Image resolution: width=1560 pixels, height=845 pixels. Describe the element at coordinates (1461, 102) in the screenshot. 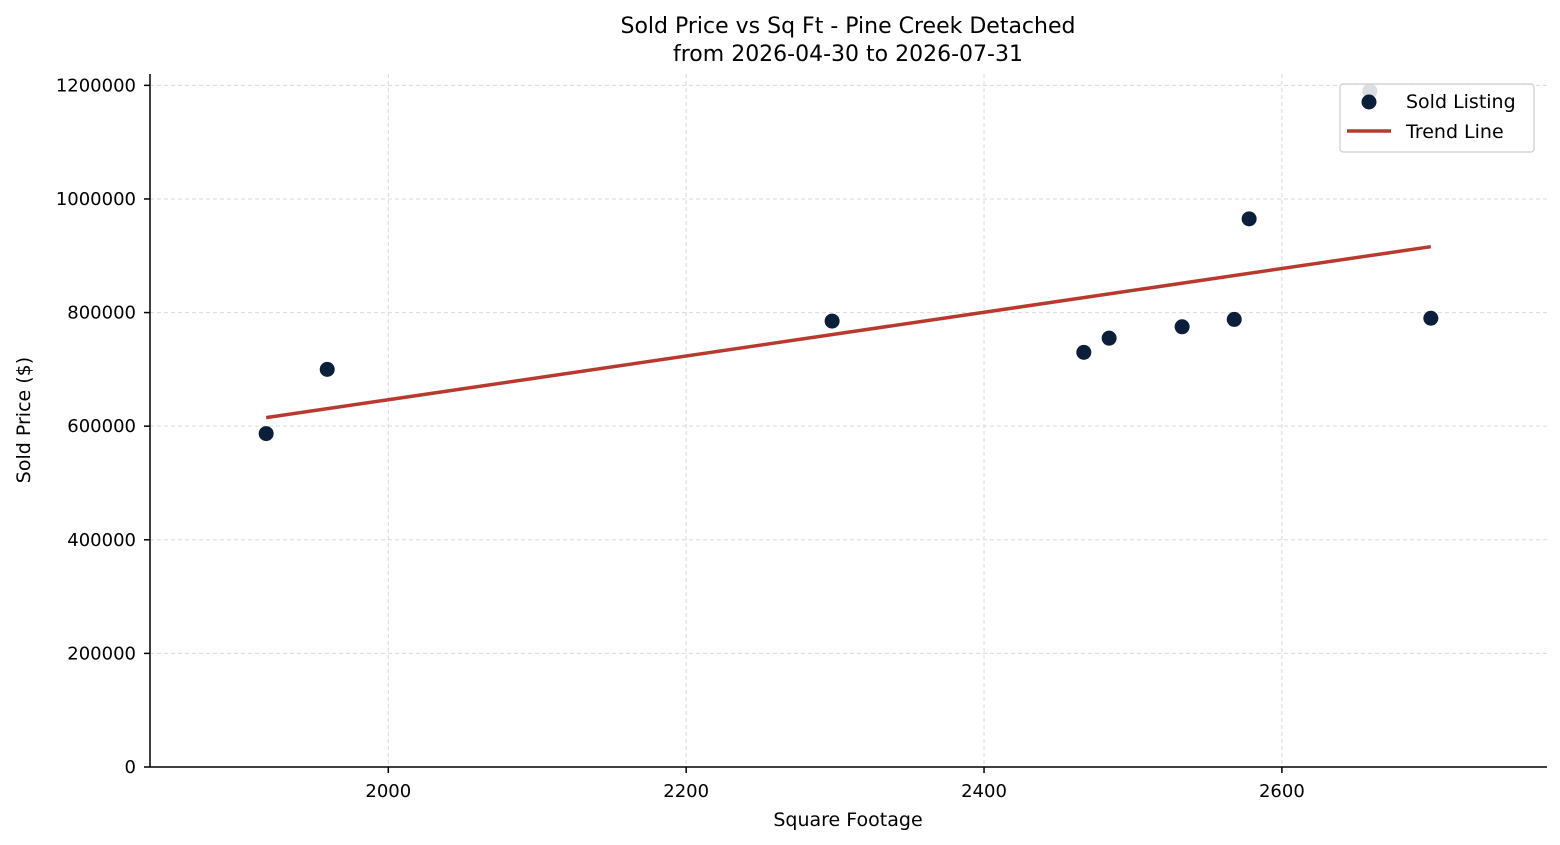

I see `legend-label-sold-listing: Sold Listing` at that location.